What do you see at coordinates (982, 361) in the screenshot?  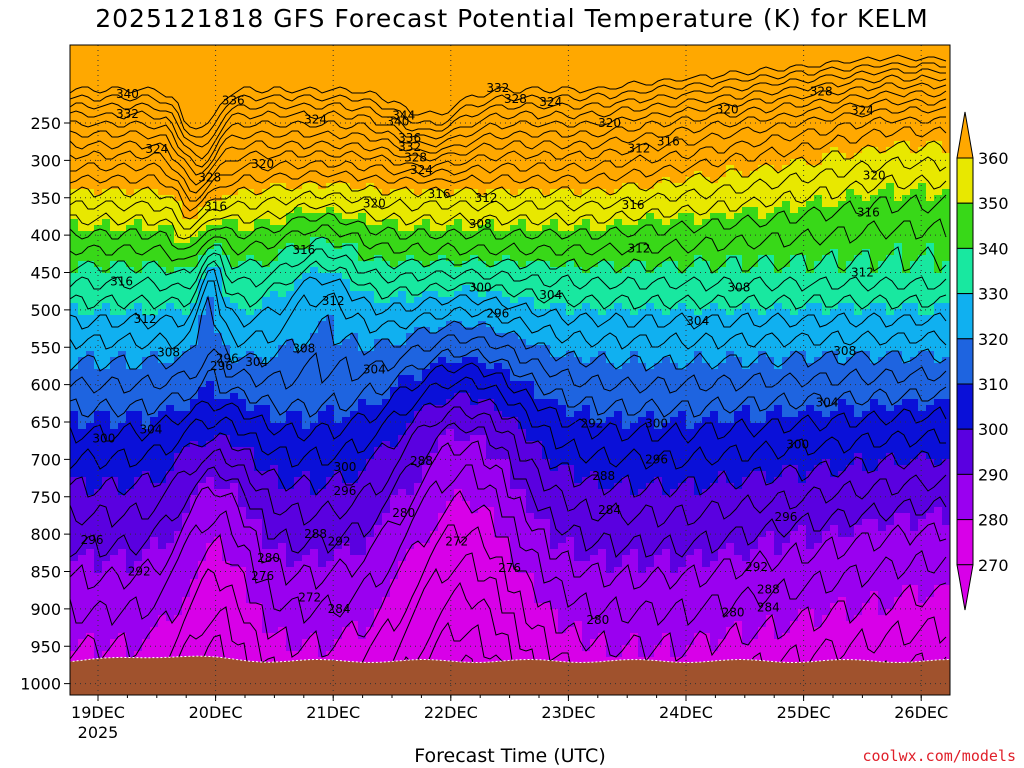 I see `colorbar: 360 350 340 330 320 310 300 290 280 270` at bounding box center [982, 361].